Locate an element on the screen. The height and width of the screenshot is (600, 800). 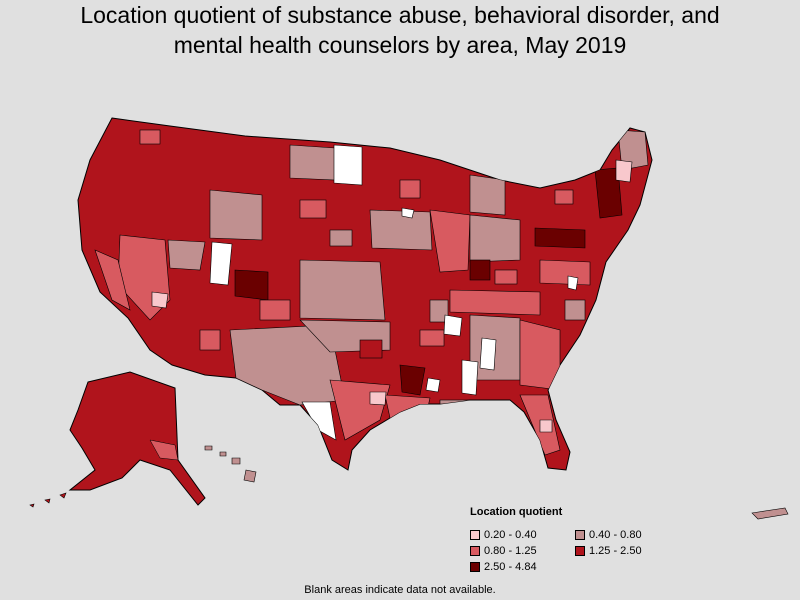
region-pennsylvania-dark is located at coordinates (560, 238).